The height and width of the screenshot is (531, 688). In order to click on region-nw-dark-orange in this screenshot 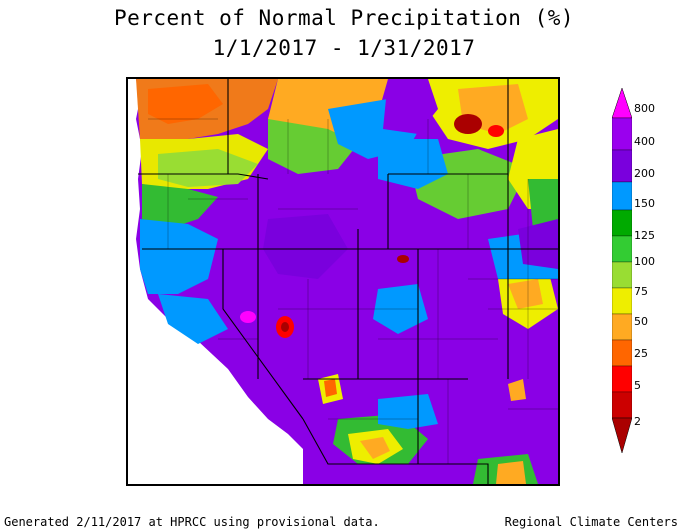, I will do `click(185, 104)`.